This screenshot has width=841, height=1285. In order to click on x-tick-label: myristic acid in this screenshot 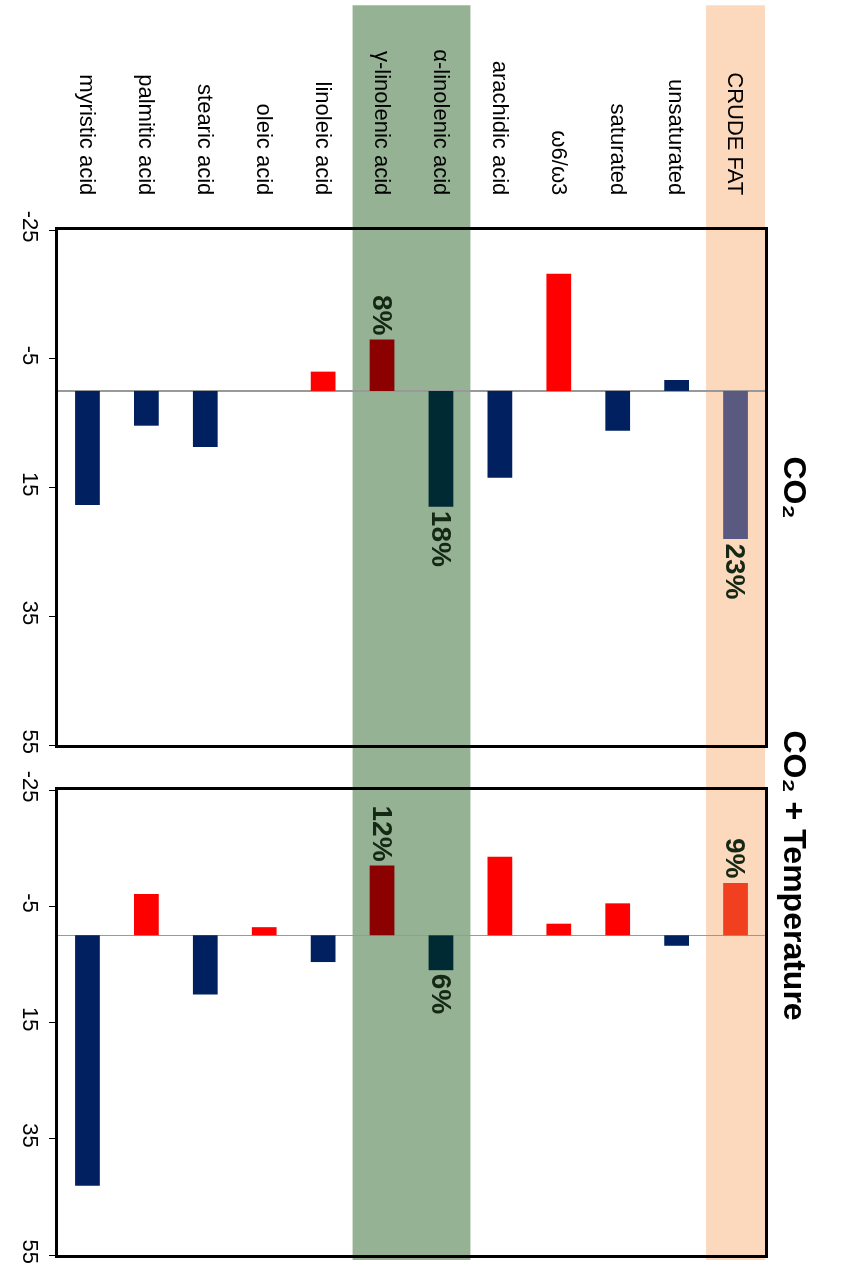, I will do `click(88, 135)`.